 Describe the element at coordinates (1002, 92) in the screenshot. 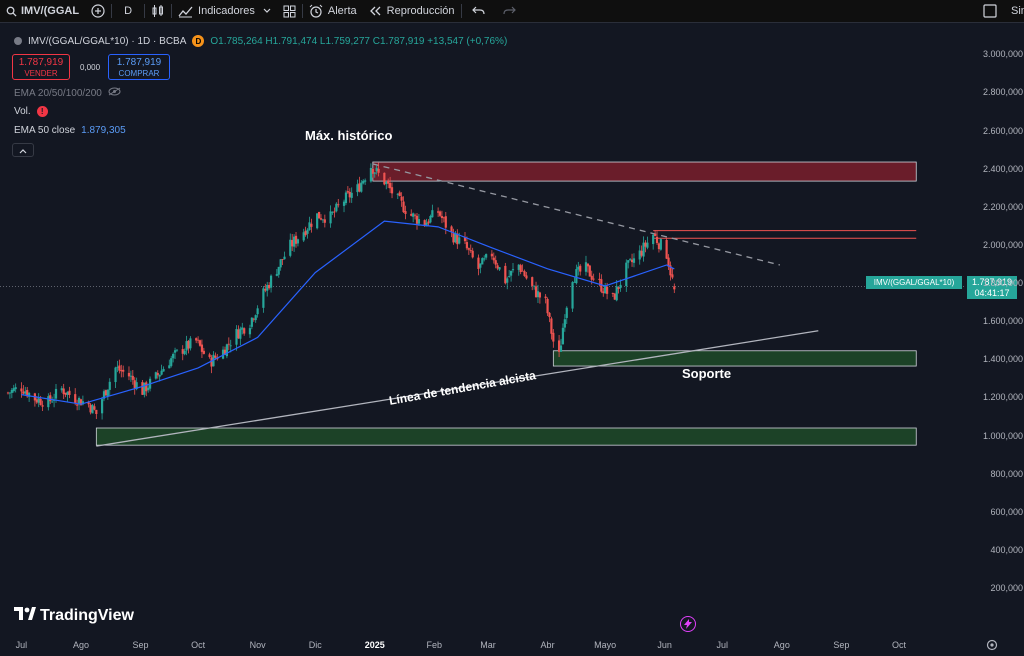

I see `y-tick-label: 2.800,000` at that location.